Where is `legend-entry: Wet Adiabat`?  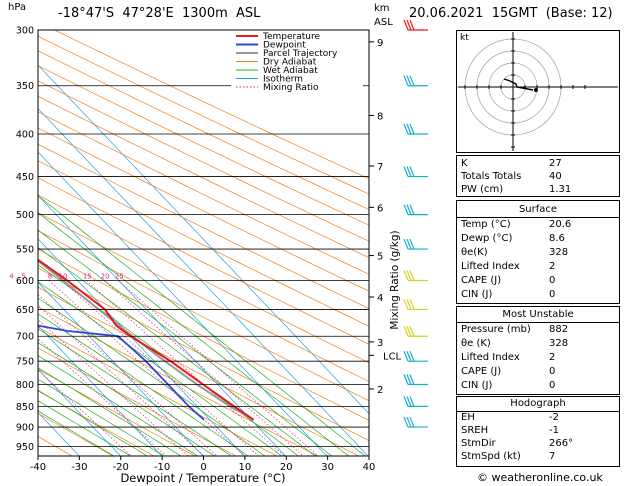 legend-entry: Wet Adiabat is located at coordinates (290, 71).